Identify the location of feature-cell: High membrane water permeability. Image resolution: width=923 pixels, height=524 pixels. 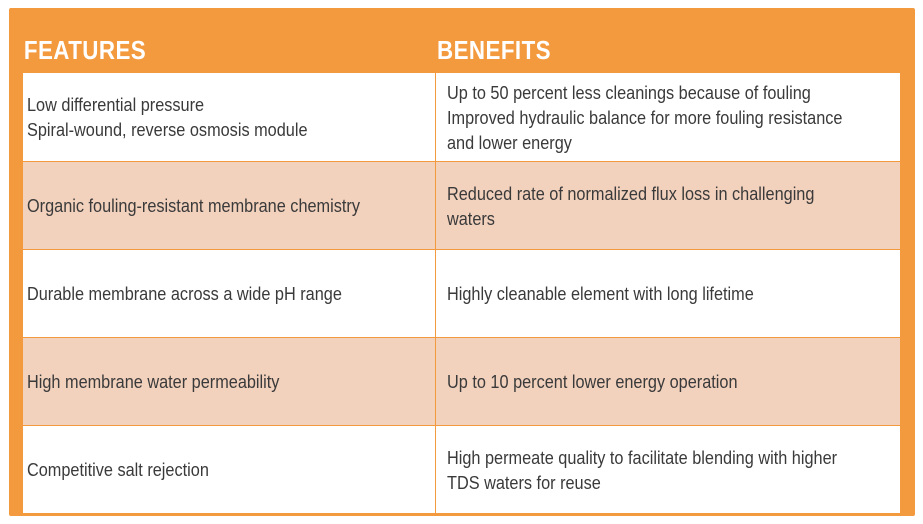
(229, 381).